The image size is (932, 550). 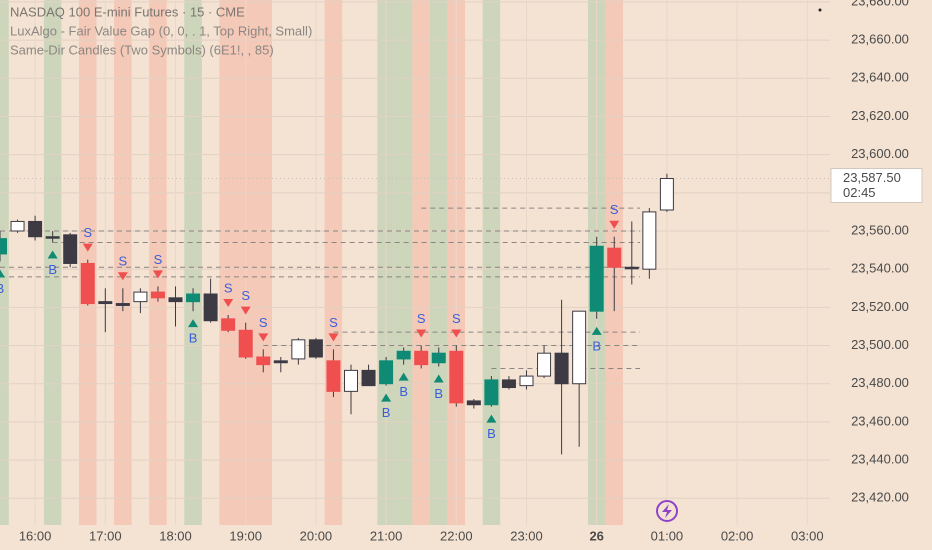 What do you see at coordinates (526, 535) in the screenshot?
I see `x-tick-label: 23:00` at bounding box center [526, 535].